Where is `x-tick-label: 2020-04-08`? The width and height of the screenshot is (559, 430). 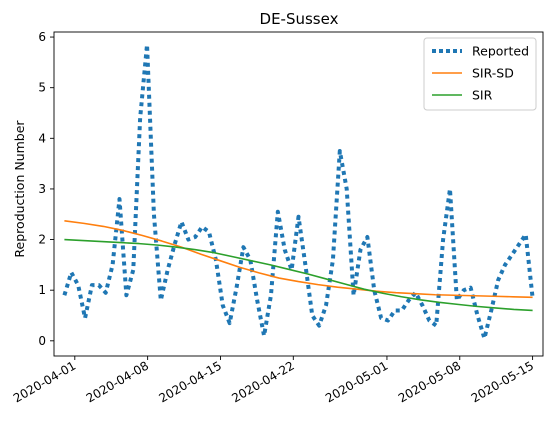 x-tick-label: 2020-04-08 is located at coordinates (117, 381).